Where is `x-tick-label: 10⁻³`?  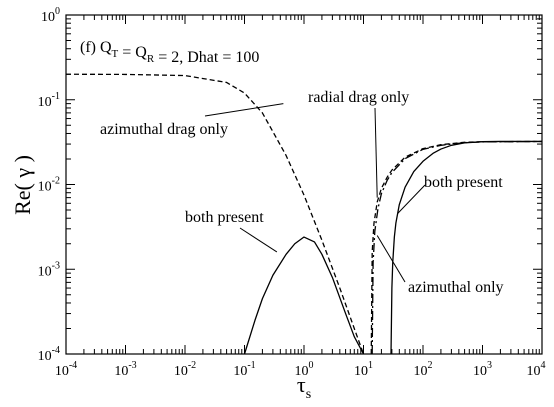
x-tick-label: 10⁻³ is located at coordinates (125, 369).